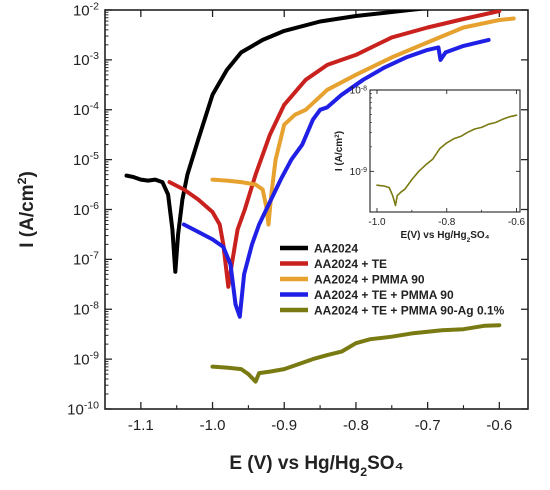 The width and height of the screenshot is (550, 490). Describe the element at coordinates (316, 466) in the screenshot. I see `main-x-axis-label: E (V) vs Hg/Hg2SO₄` at that location.